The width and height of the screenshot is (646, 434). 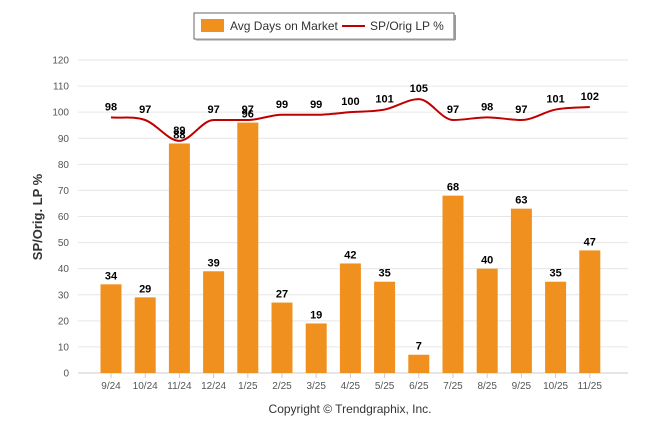 What do you see at coordinates (248, 386) in the screenshot?
I see `x-tick-label: 1/25` at bounding box center [248, 386].